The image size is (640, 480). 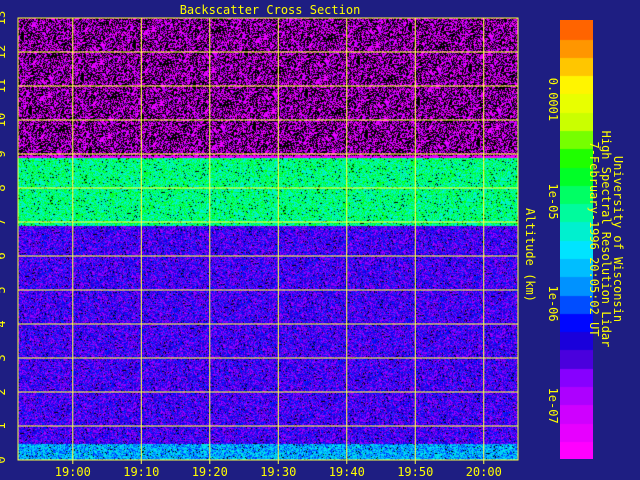 I want to click on y-tick-label: 12, so click(x=4, y=52).